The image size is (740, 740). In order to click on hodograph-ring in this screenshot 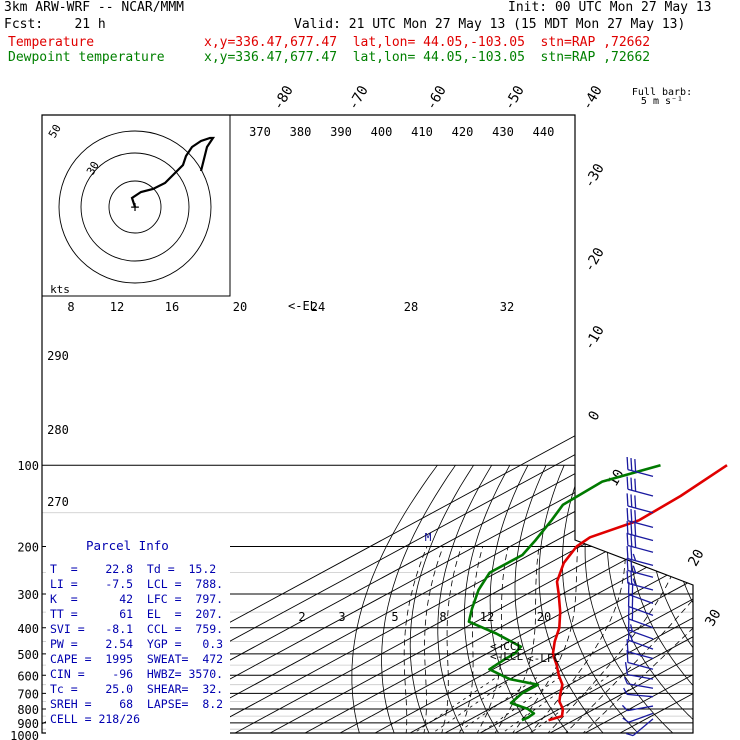, I will do `click(135, 207)`.